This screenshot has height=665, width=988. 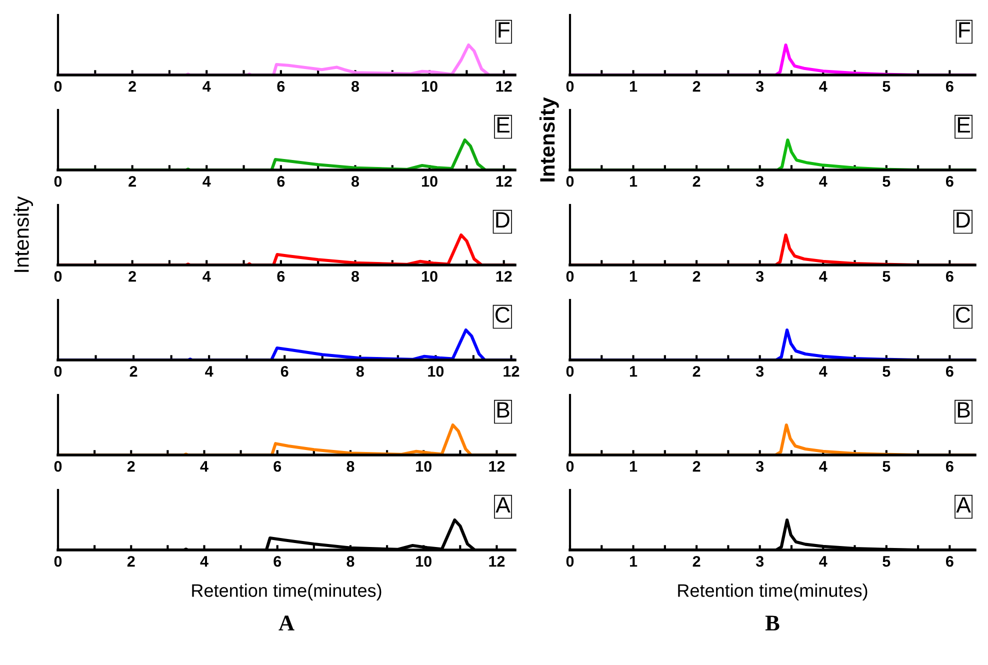 What do you see at coordinates (287, 592) in the screenshot?
I see `x-axis-title: Retention time(minutes)` at bounding box center [287, 592].